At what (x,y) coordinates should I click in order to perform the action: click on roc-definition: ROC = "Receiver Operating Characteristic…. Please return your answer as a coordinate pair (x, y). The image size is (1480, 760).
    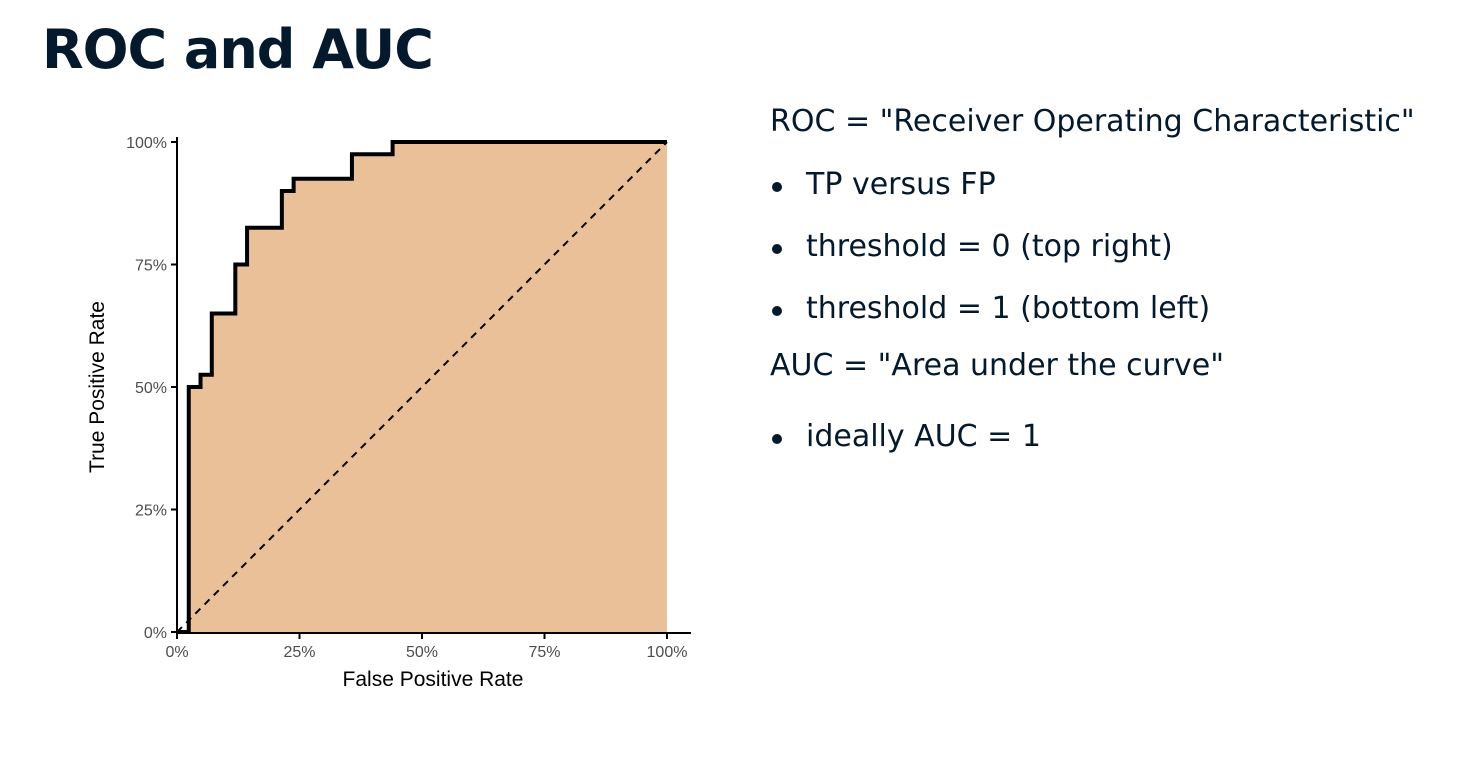
    Looking at the image, I should click on (1092, 121).